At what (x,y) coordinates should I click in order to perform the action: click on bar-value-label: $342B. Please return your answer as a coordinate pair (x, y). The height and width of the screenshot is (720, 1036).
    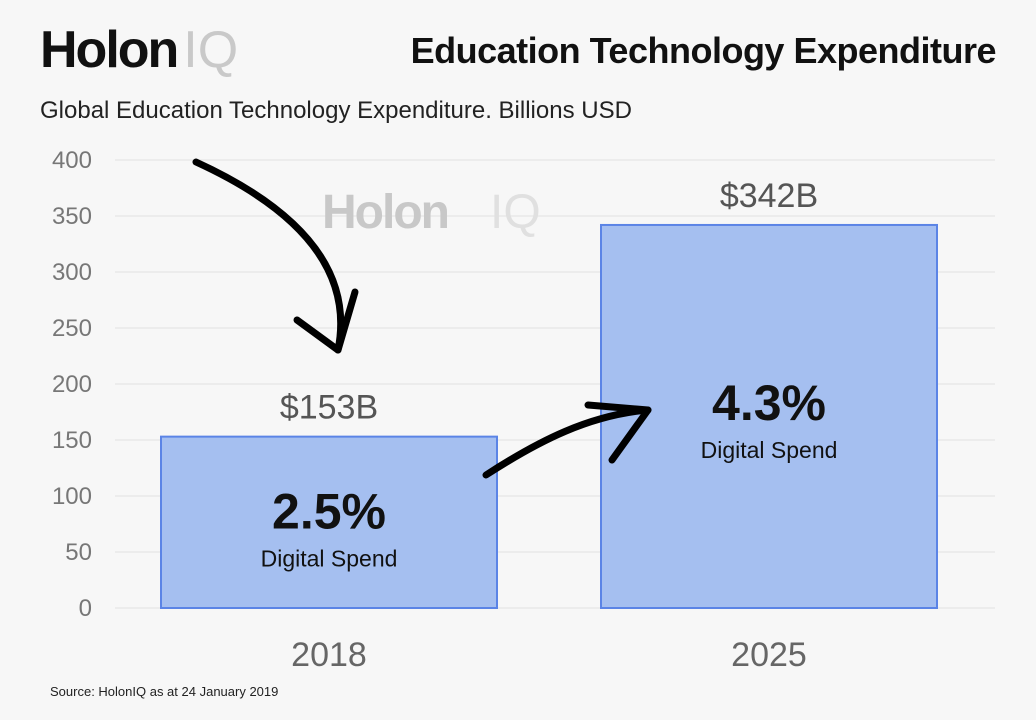
    Looking at the image, I should click on (769, 196).